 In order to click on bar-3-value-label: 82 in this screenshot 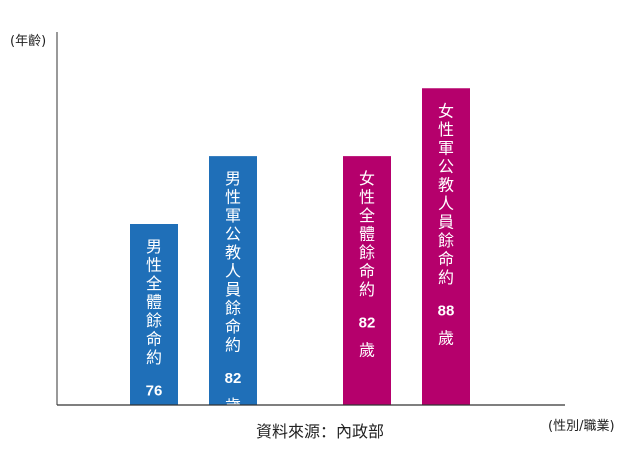, I will do `click(367, 323)`.